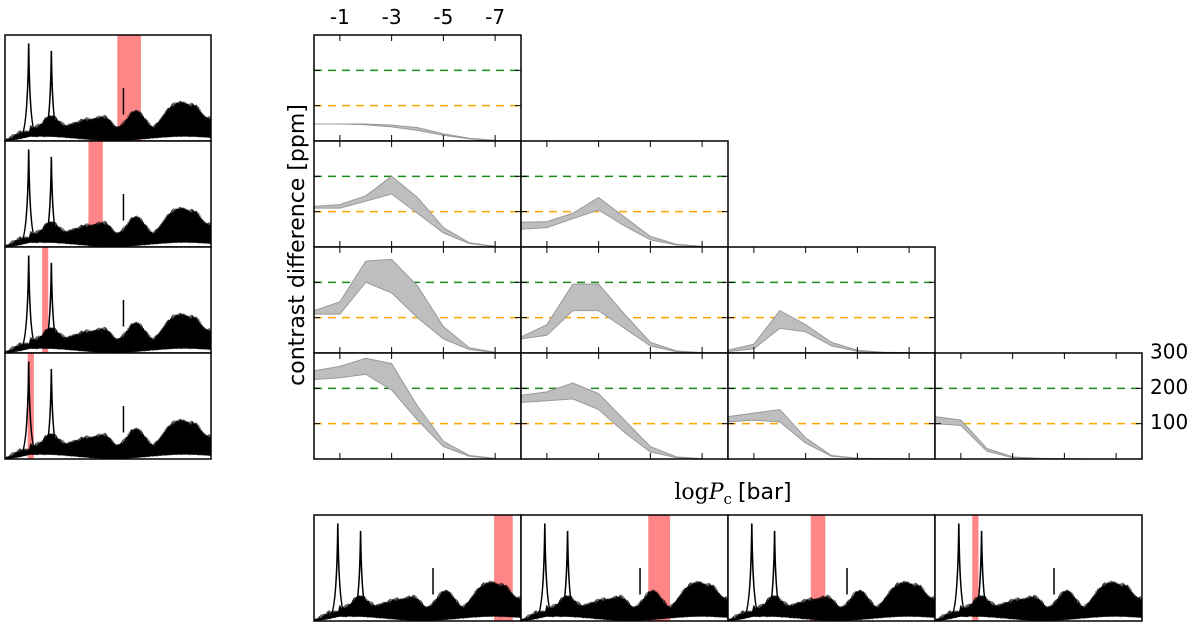  What do you see at coordinates (340, 17) in the screenshot?
I see `x-tick-label: -1` at bounding box center [340, 17].